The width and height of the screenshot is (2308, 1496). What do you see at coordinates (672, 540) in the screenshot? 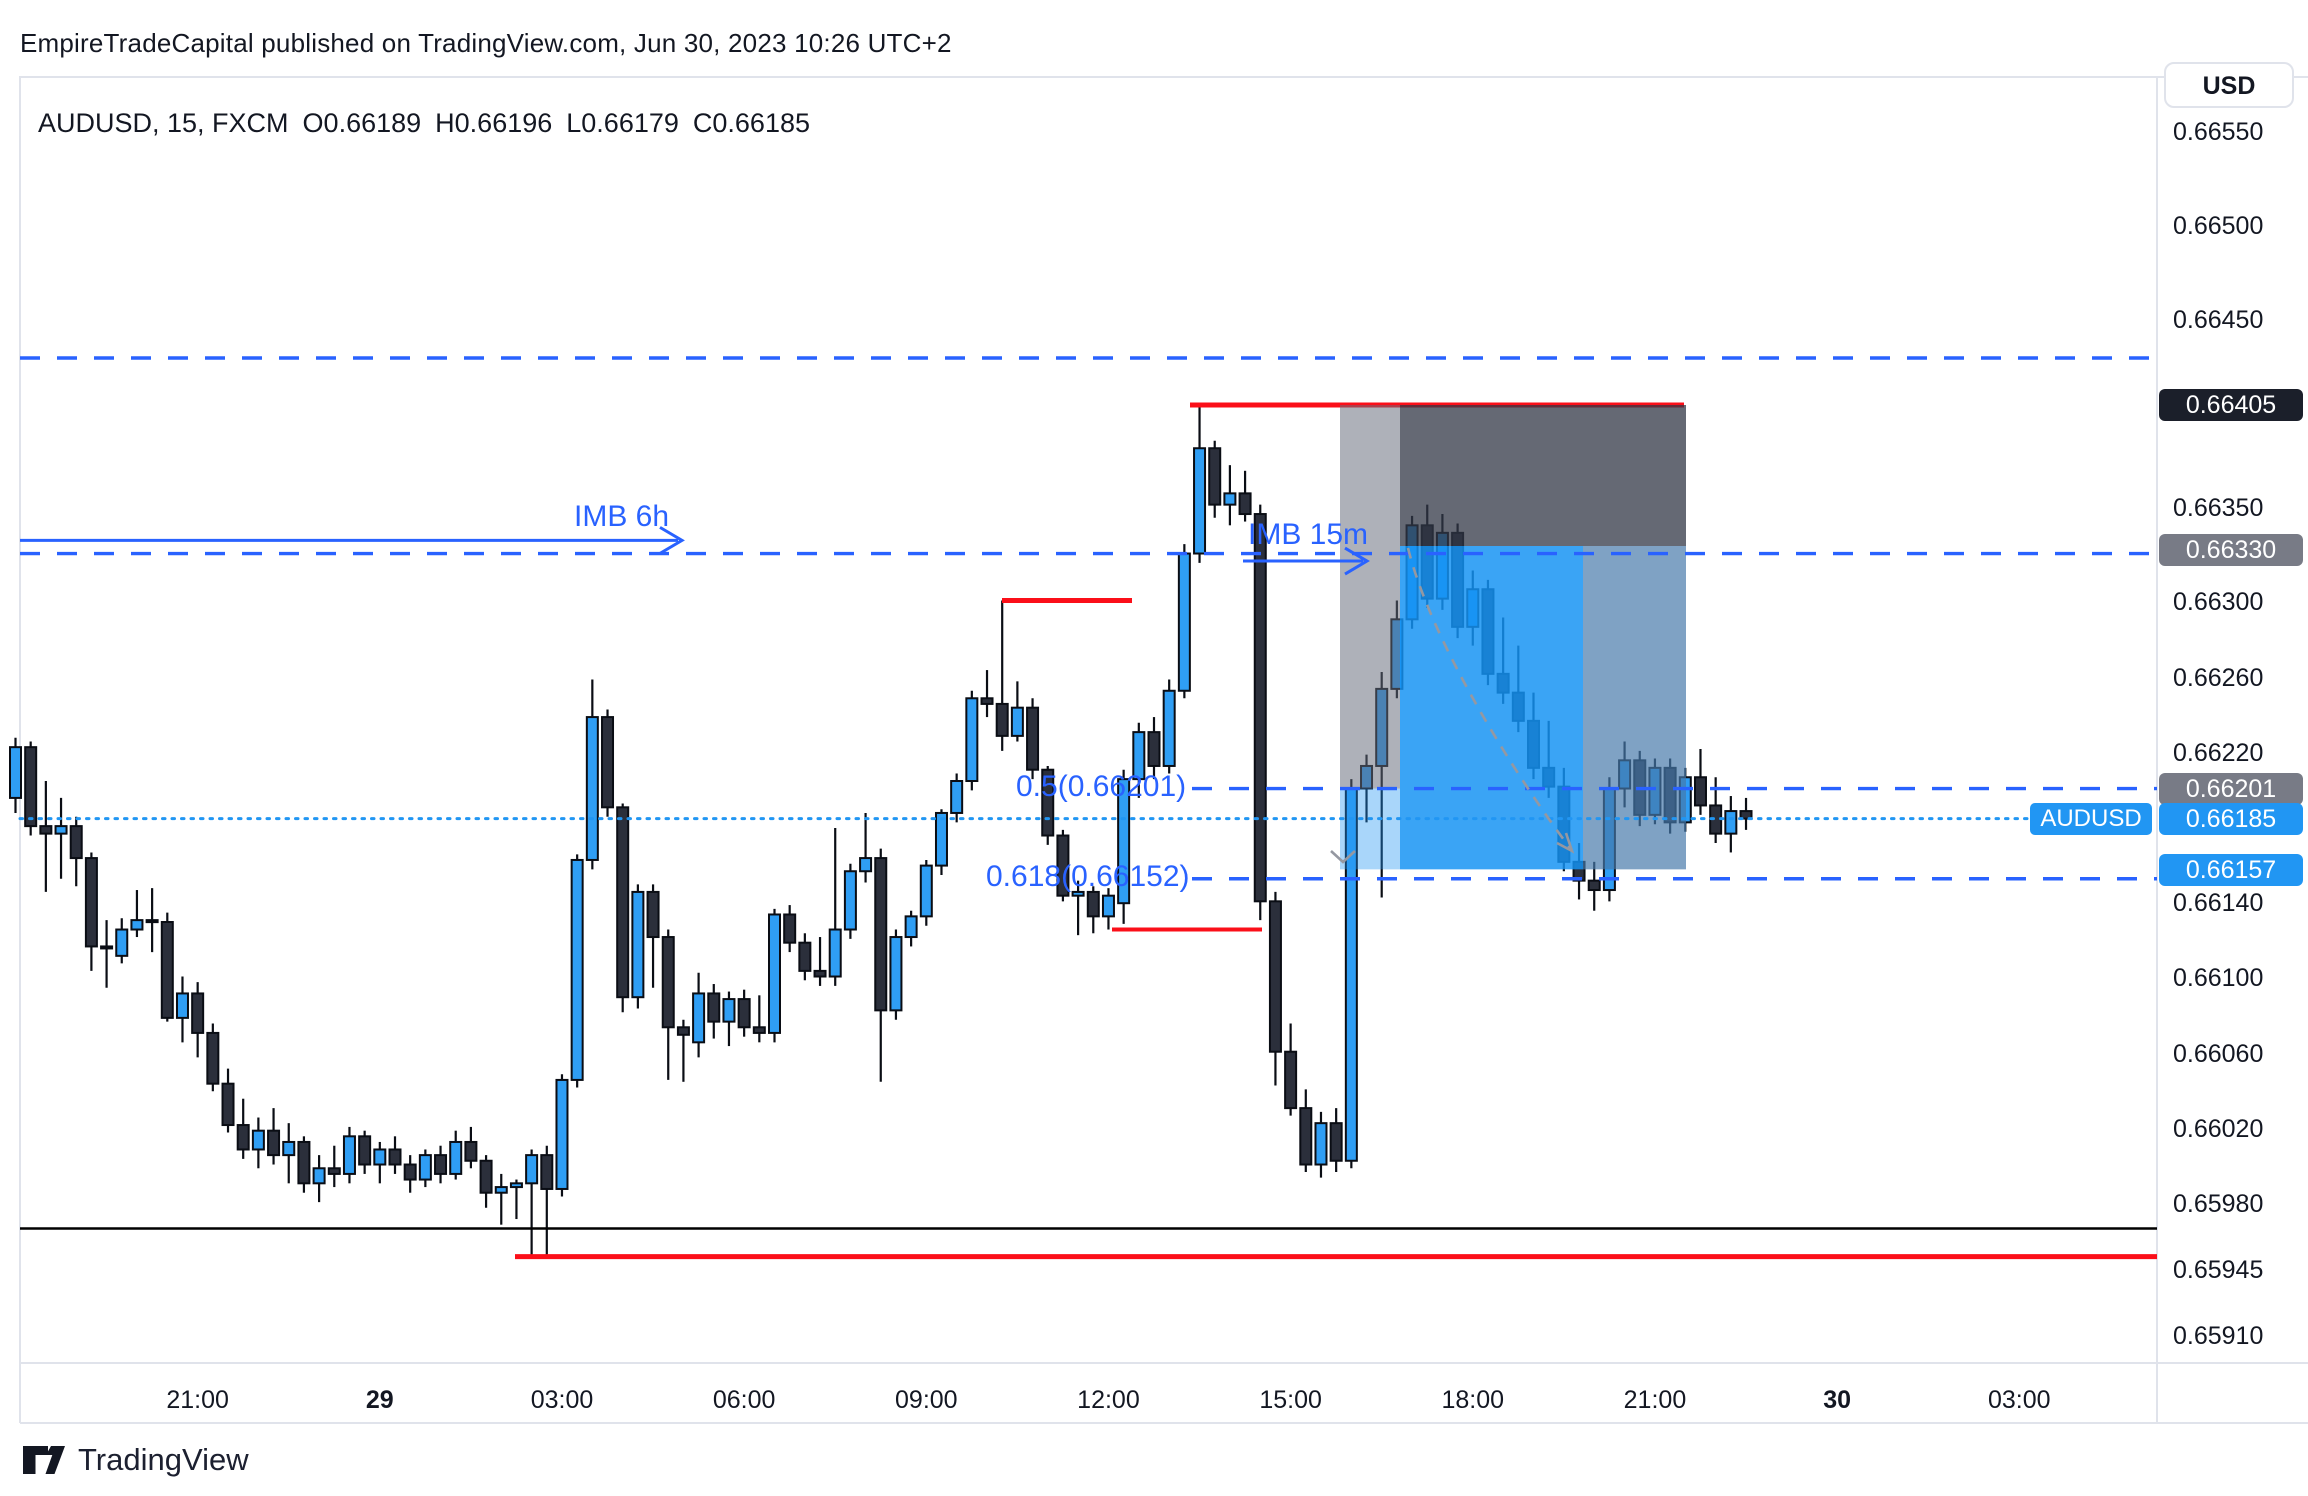
I see `imb-6h-arrow-head` at bounding box center [672, 540].